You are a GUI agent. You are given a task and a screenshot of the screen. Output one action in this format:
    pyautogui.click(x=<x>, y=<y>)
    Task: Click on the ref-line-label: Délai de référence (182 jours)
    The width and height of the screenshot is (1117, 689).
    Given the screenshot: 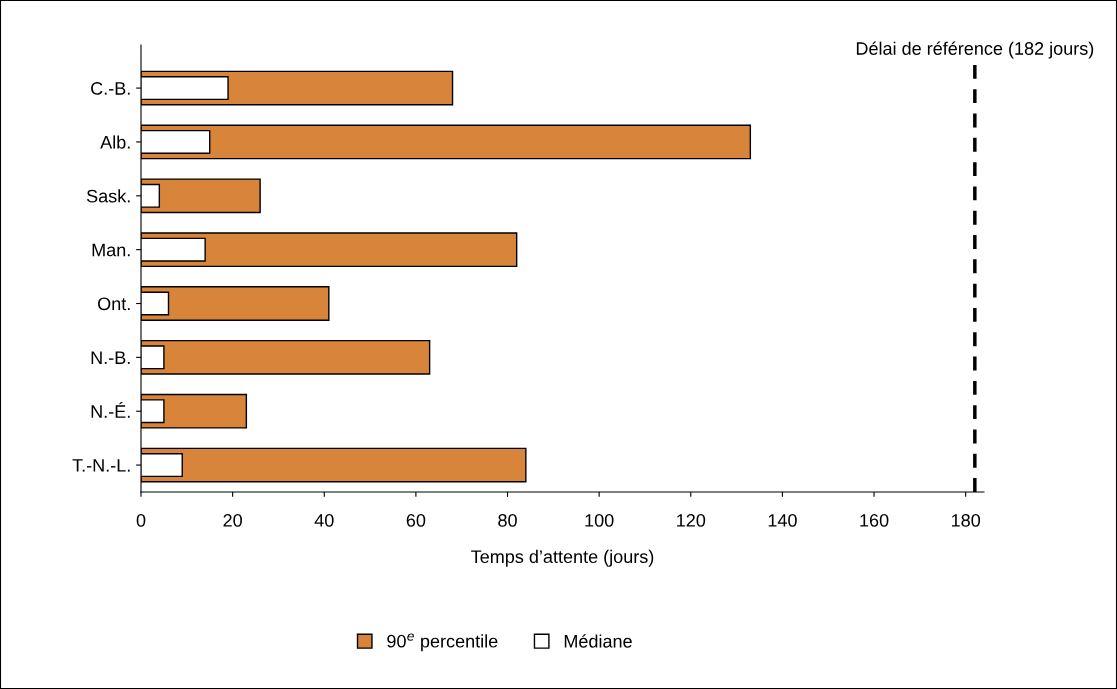 What is the action you would take?
    pyautogui.click(x=975, y=50)
    